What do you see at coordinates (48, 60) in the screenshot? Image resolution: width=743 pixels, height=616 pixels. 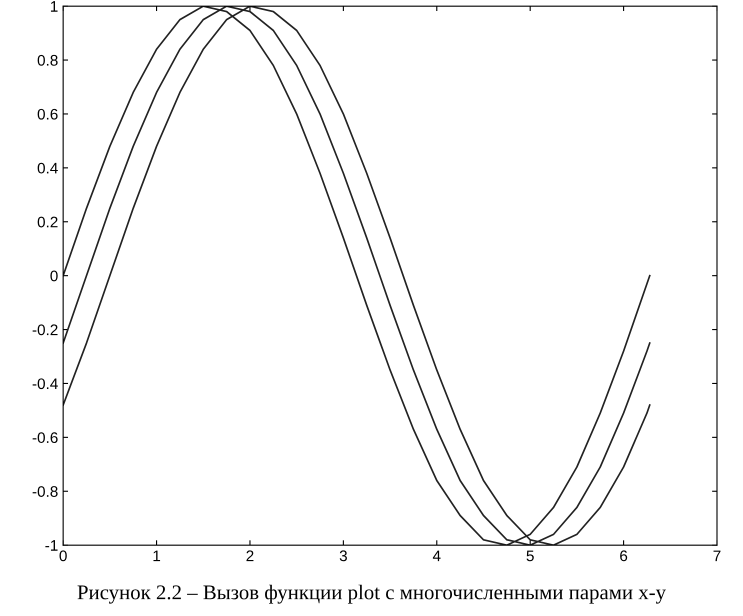 I see `y-tick-label: 0.8` at bounding box center [48, 60].